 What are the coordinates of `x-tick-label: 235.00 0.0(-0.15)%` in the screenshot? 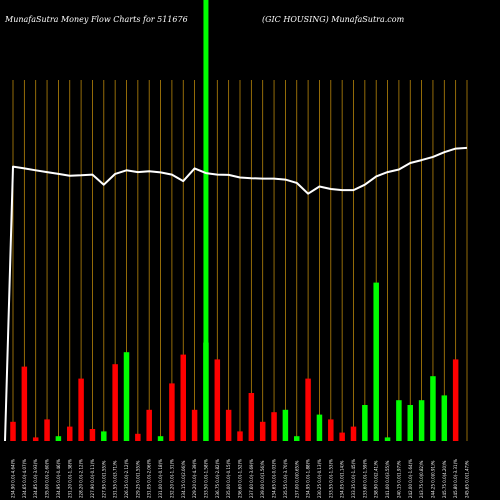 It's located at (228, 478).